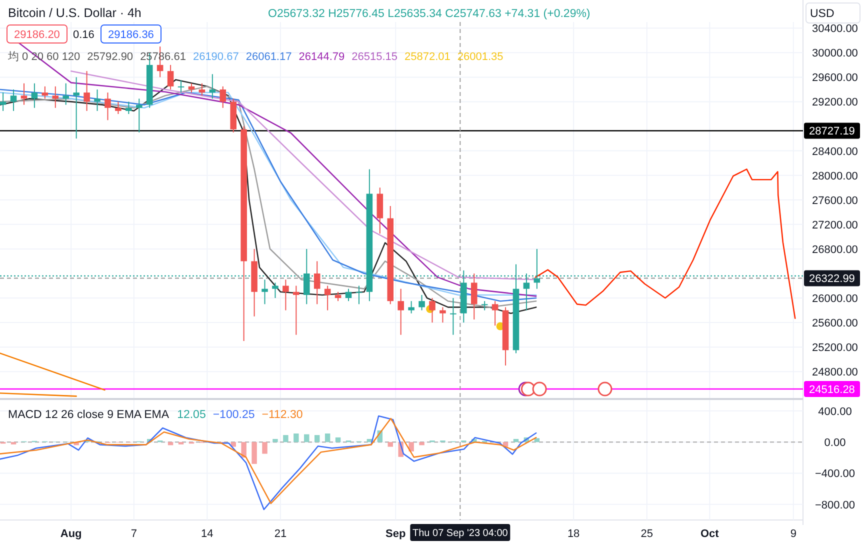 The width and height of the screenshot is (866, 545). I want to click on y-tick-label: 30000.00, so click(835, 54).